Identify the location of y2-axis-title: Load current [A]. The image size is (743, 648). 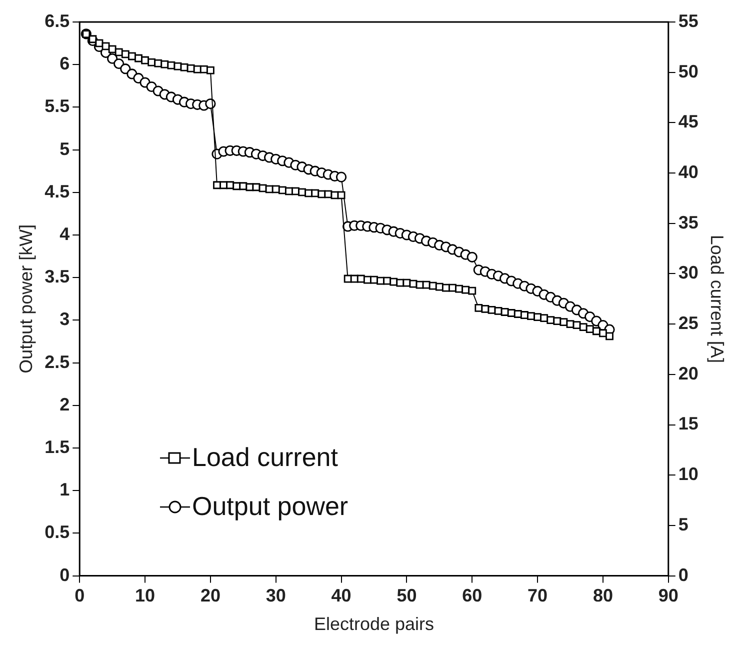
(717, 298).